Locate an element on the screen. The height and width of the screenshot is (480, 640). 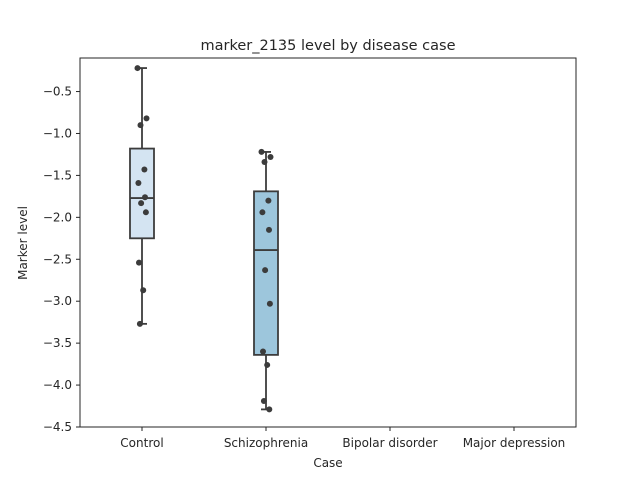
box-schizophrenia is located at coordinates (266, 280).